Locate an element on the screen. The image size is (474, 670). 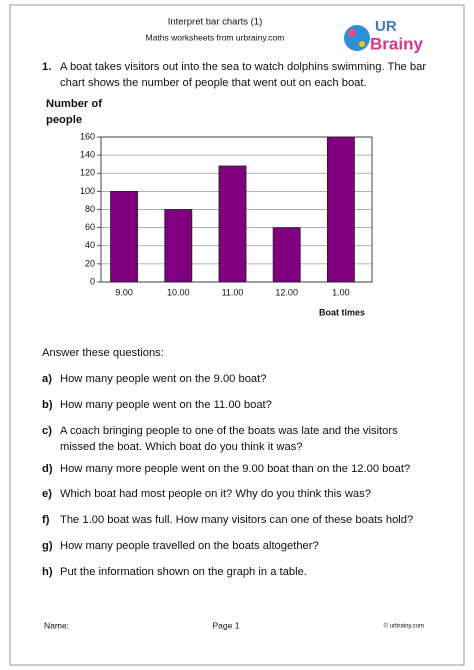
y-tick-label: 0 is located at coordinates (92, 281).